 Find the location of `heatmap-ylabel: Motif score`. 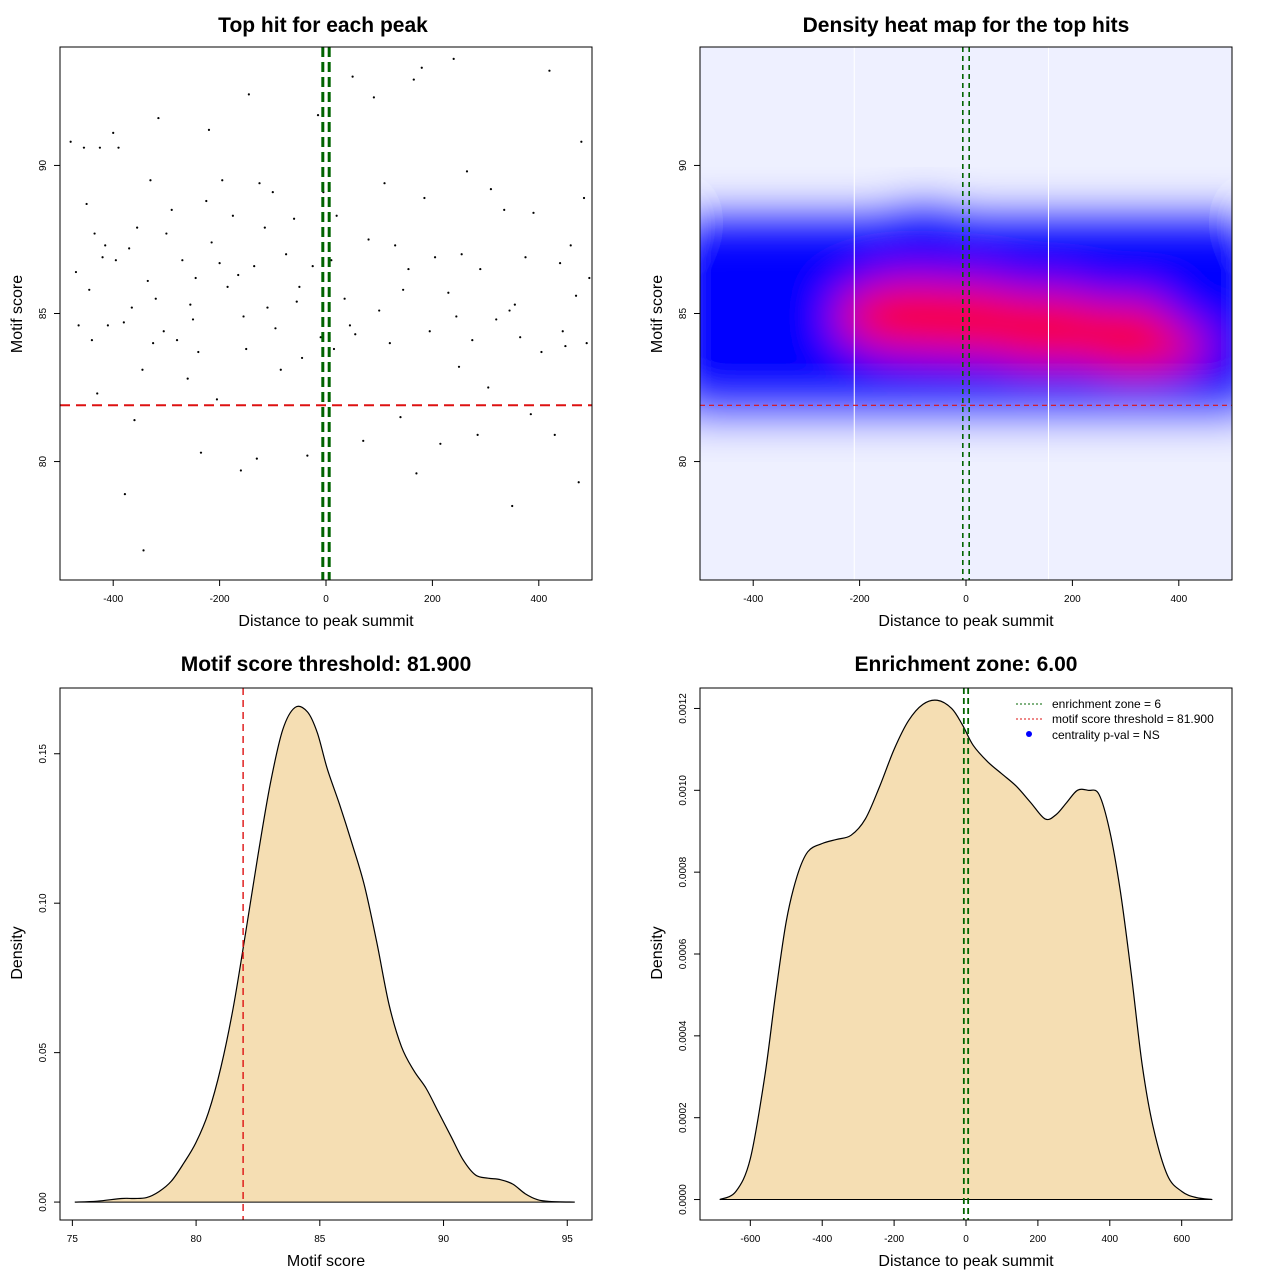

heatmap-ylabel: Motif score is located at coordinates (657, 314).